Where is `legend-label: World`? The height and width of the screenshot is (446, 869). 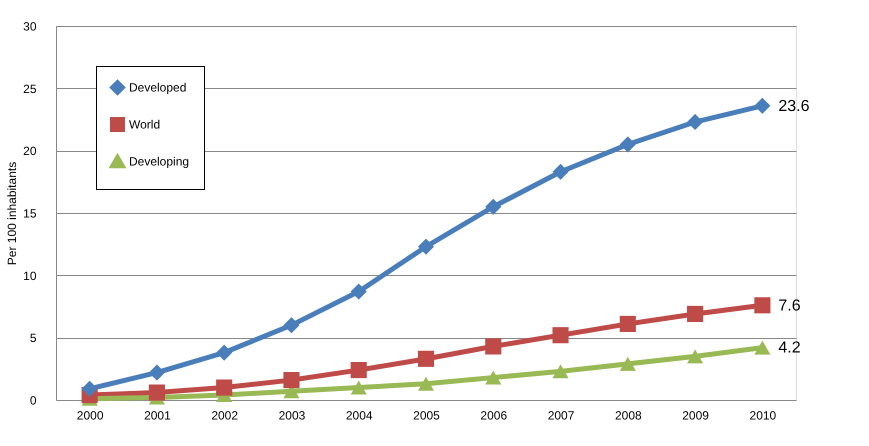 legend-label: World is located at coordinates (144, 125).